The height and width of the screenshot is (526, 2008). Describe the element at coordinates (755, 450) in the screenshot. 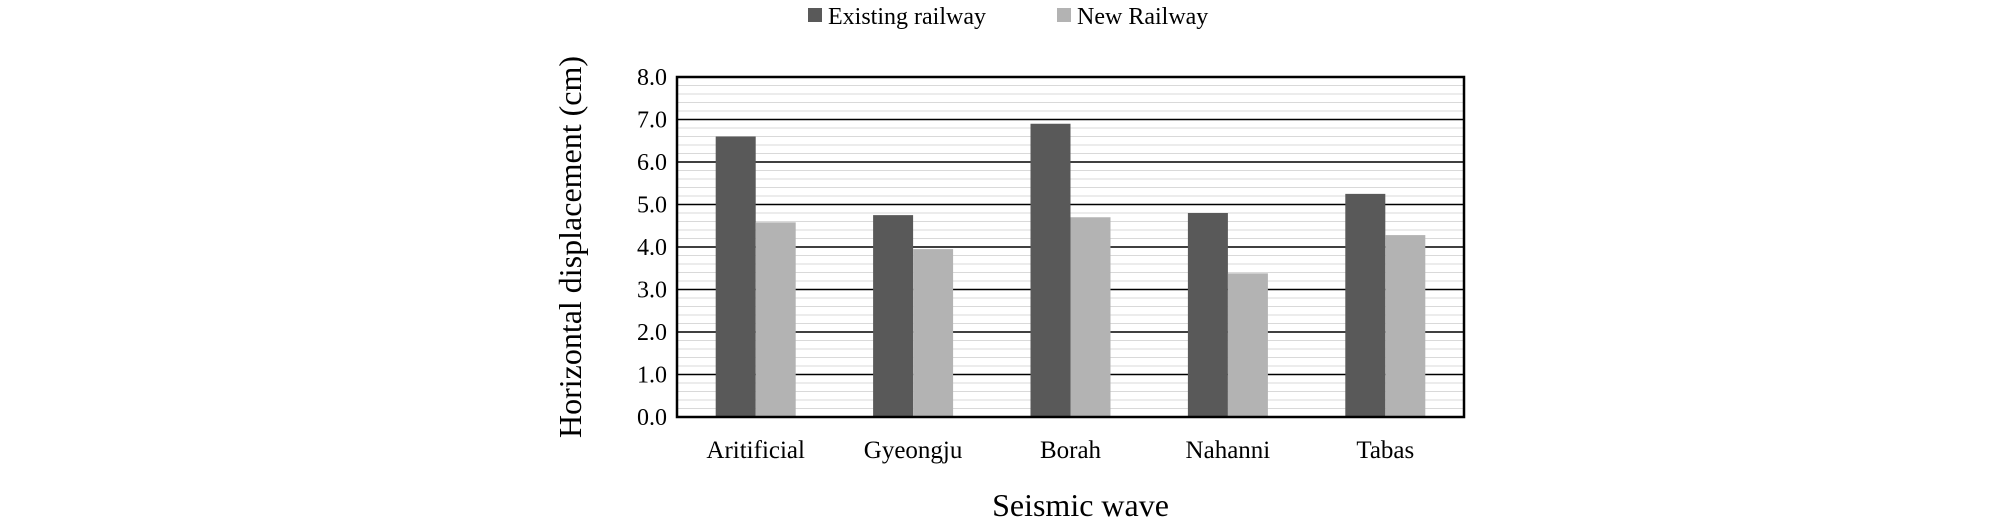

I see `x-tick-label: Aritificial` at that location.